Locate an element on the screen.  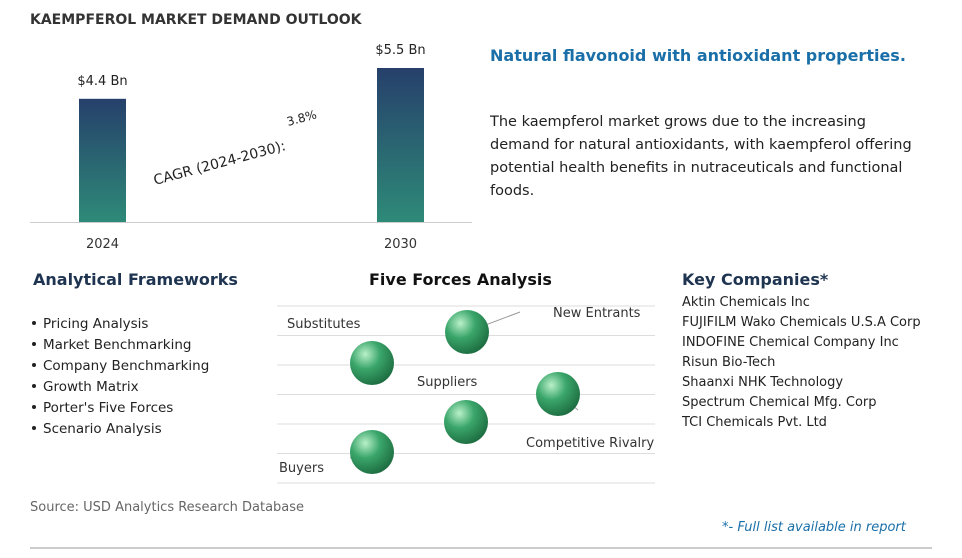
cagr-label: CAGR (2024-2030): is located at coordinates (220, 163).